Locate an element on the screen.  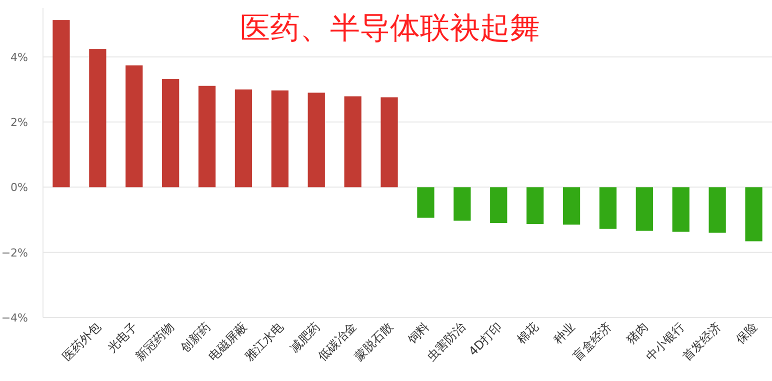
y-tick-label: −4% is located at coordinates (14, 318).